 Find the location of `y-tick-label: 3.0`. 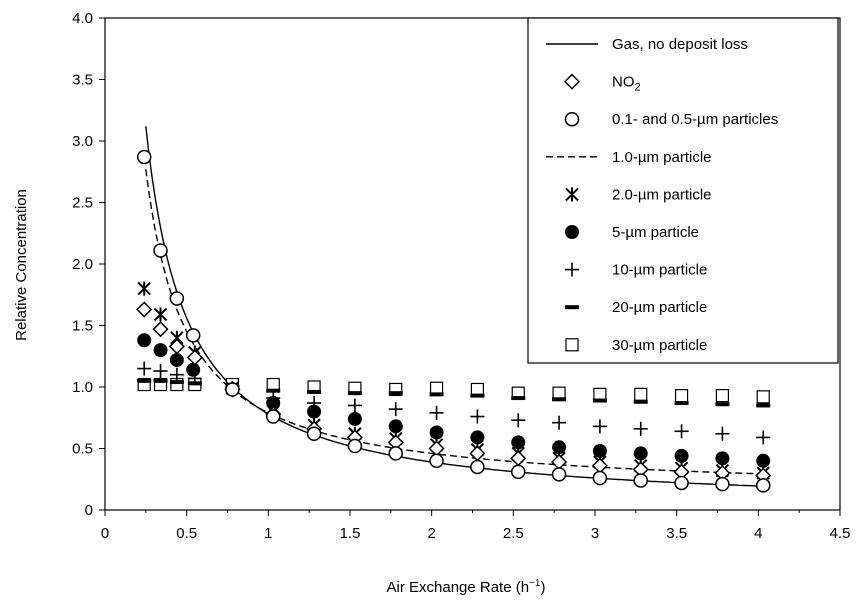

y-tick-label: 3.0 is located at coordinates (82, 141).